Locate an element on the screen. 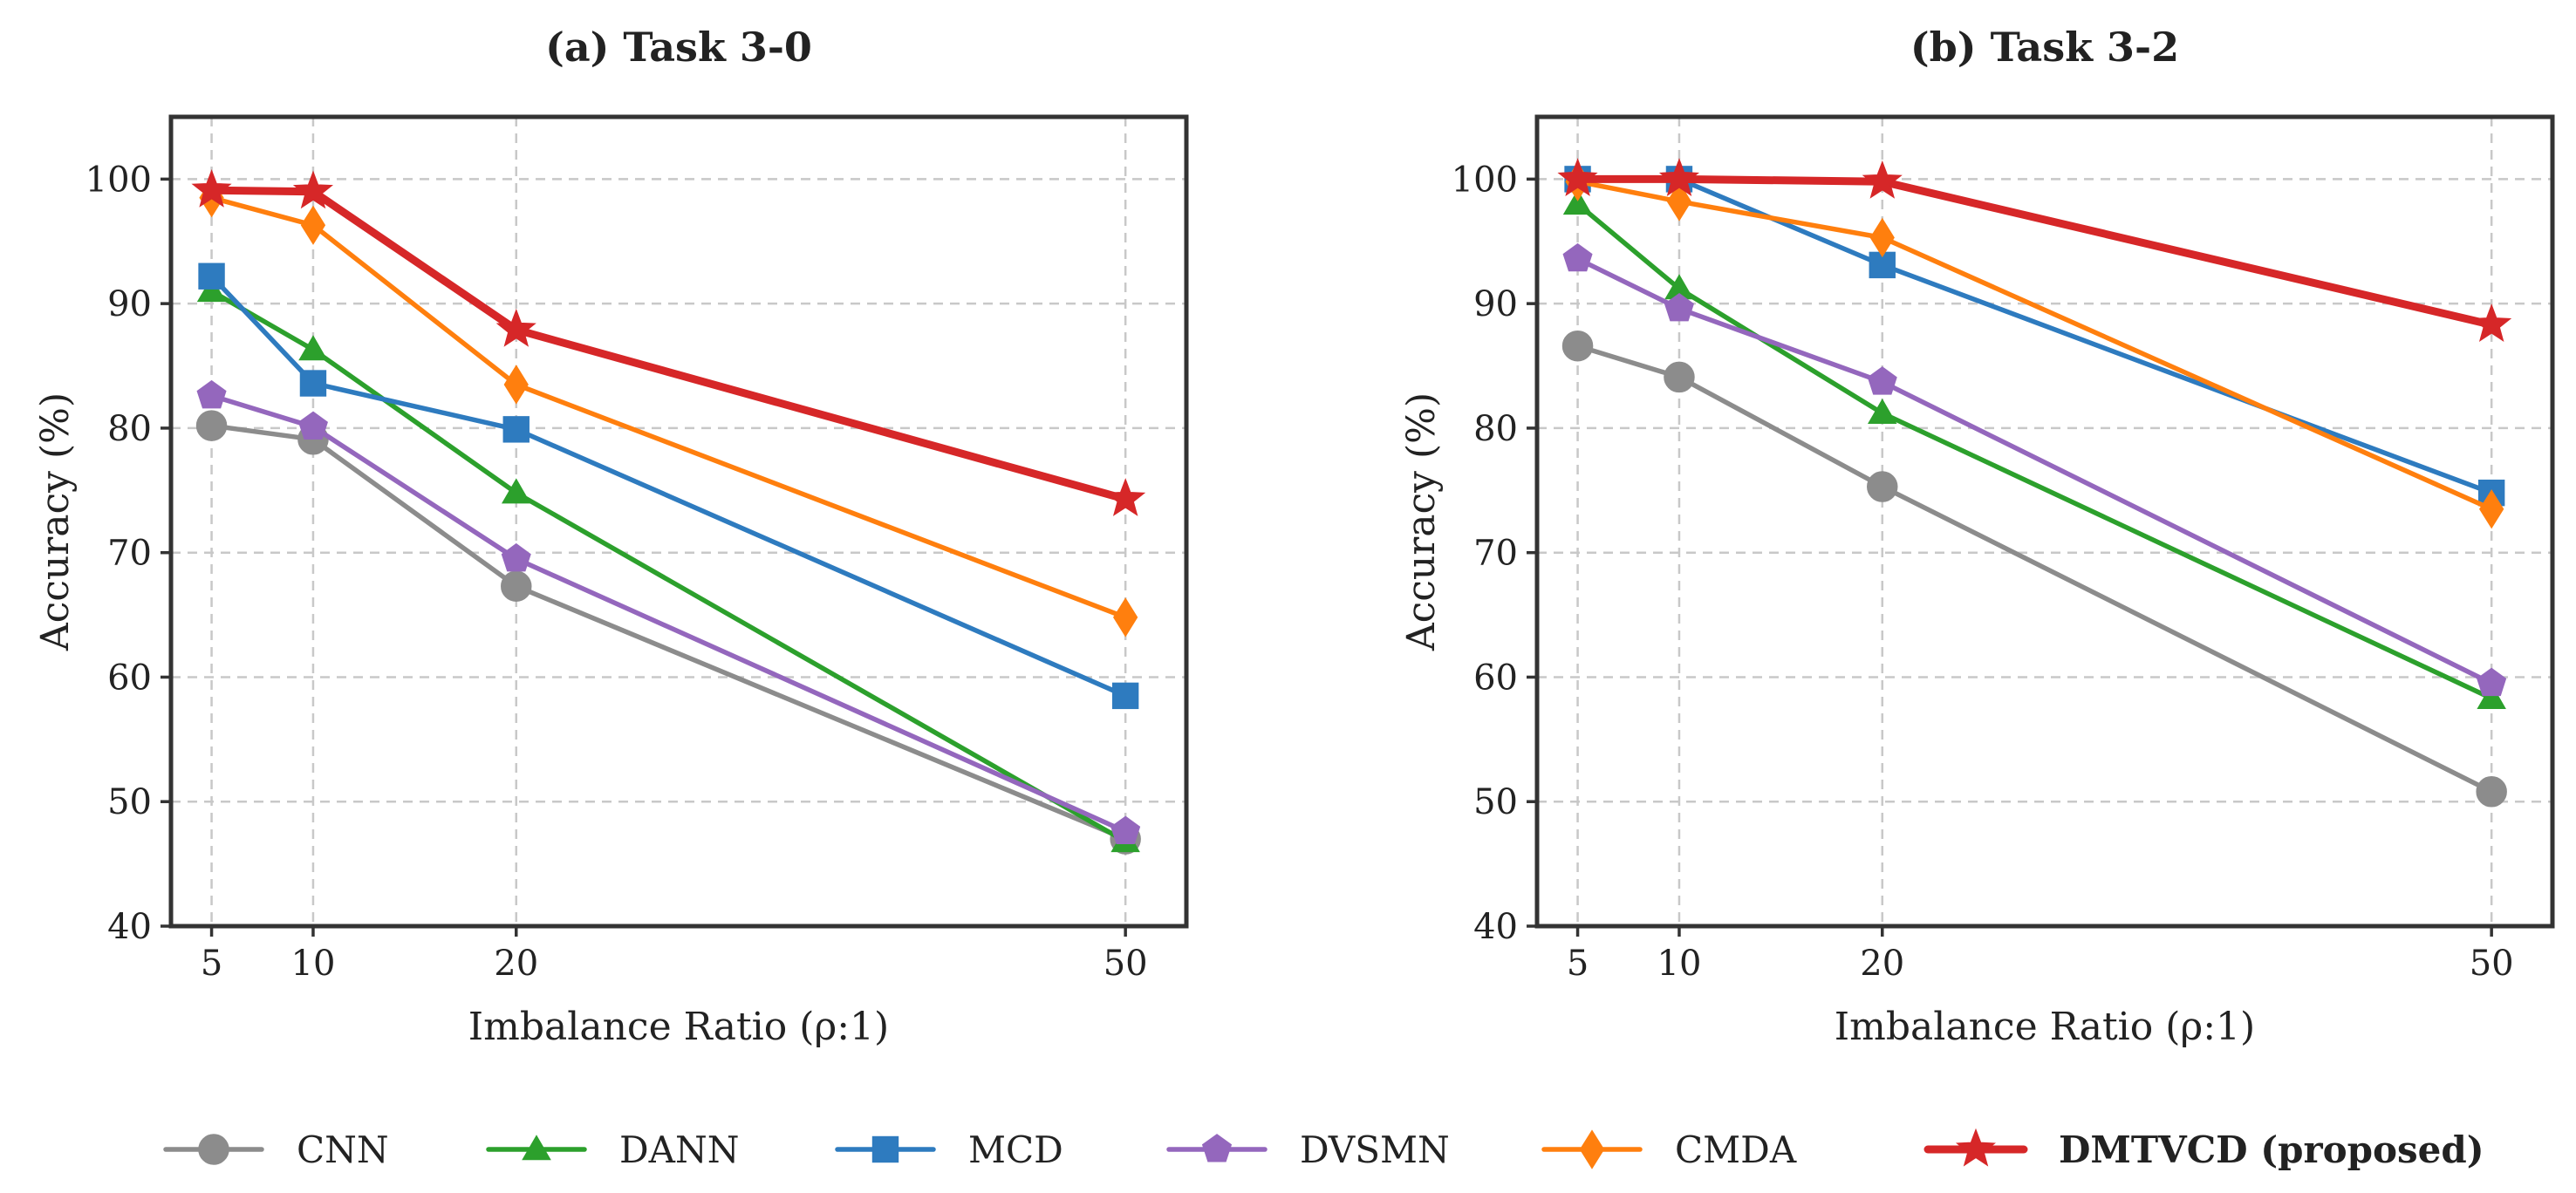  legend-marker-dann is located at coordinates (536, 1148).